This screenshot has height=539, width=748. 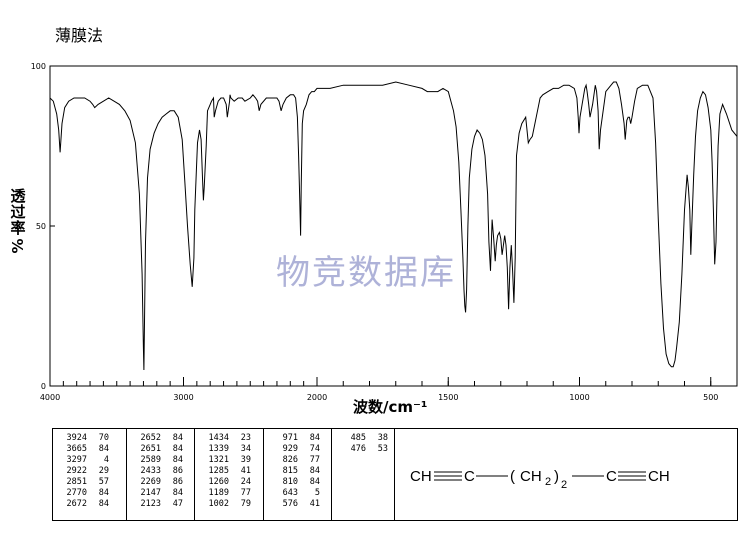 What do you see at coordinates (245, 438) in the screenshot?
I see `peak-transmittance: 23` at bounding box center [245, 438].